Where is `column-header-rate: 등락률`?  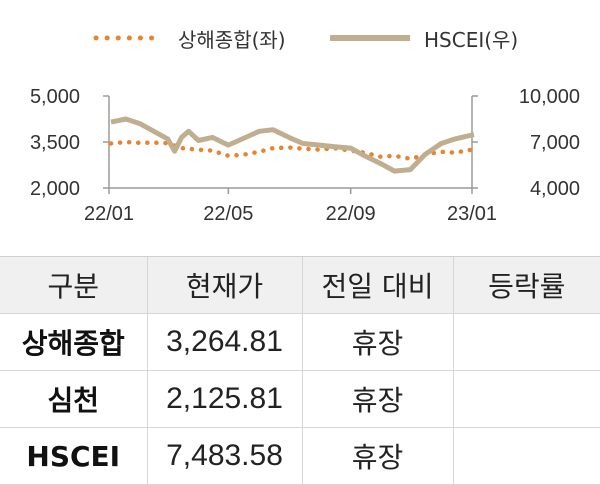
column-header-rate: 등락률 is located at coordinates (526, 285).